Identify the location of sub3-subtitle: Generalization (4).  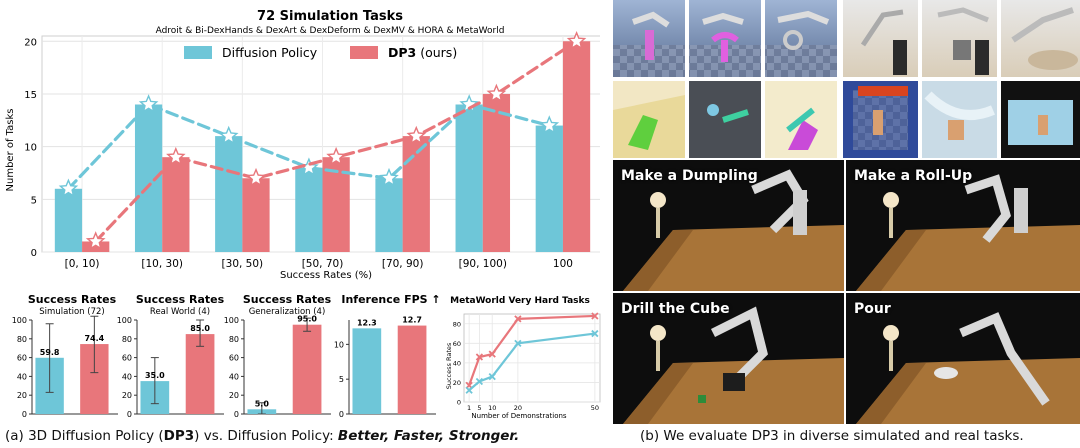
(287, 312).